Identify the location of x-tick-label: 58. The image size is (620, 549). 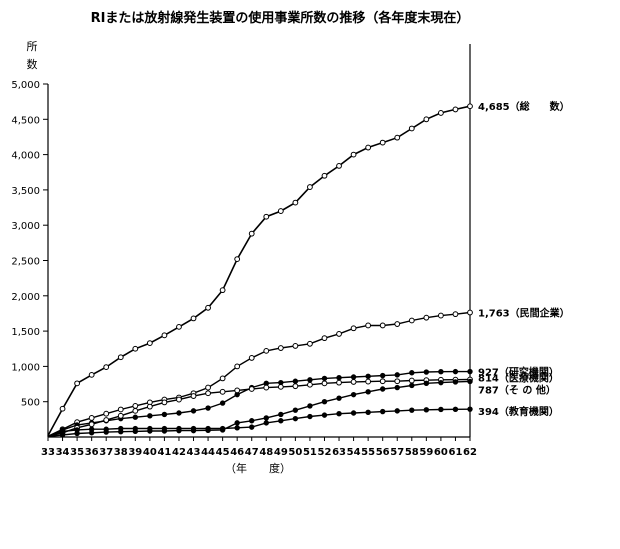
(412, 452).